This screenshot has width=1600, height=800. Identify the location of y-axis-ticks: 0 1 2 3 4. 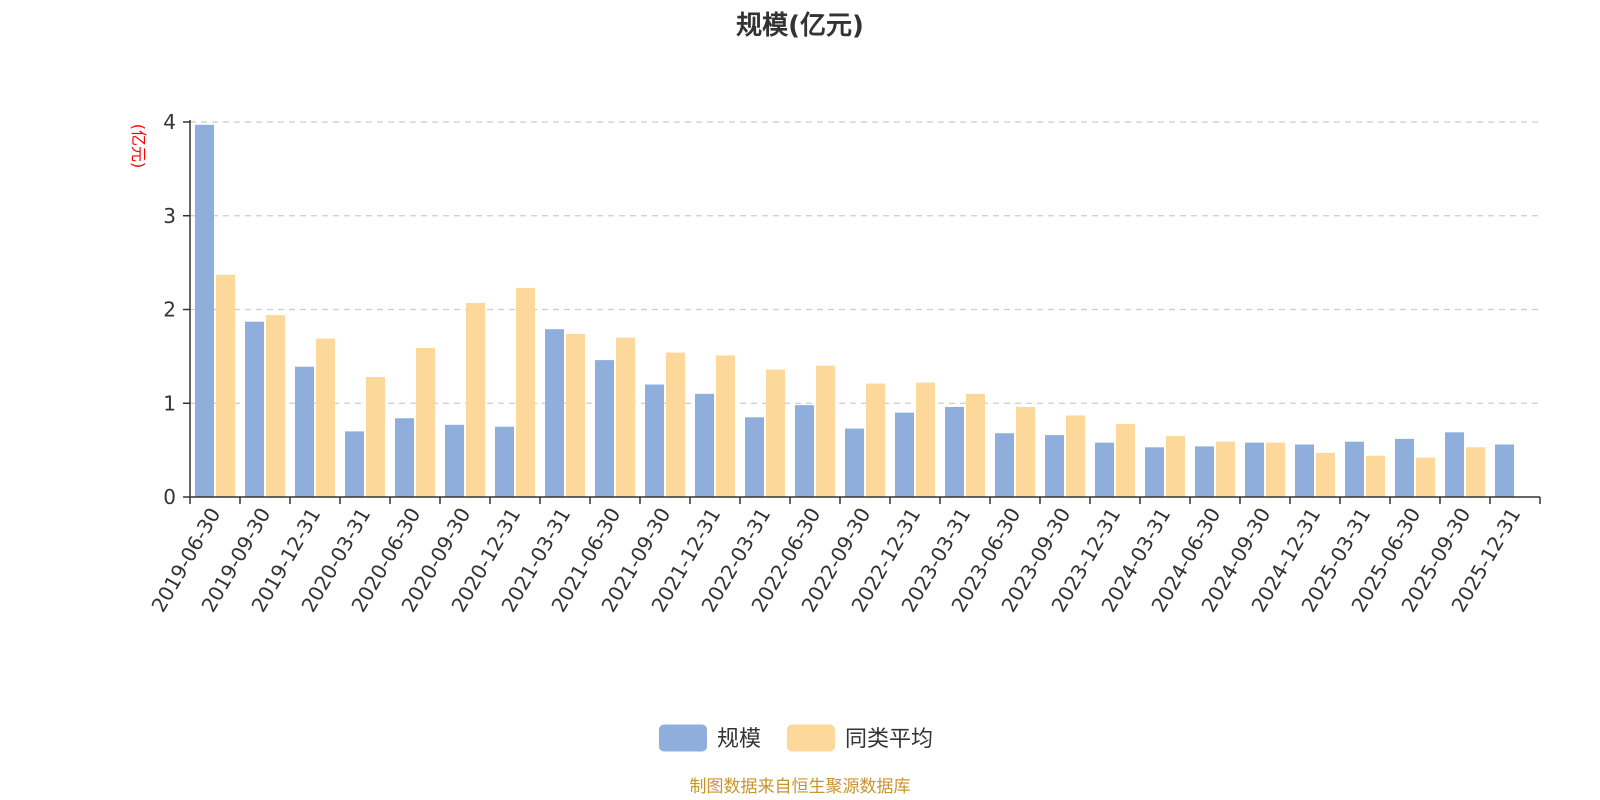
(176, 309).